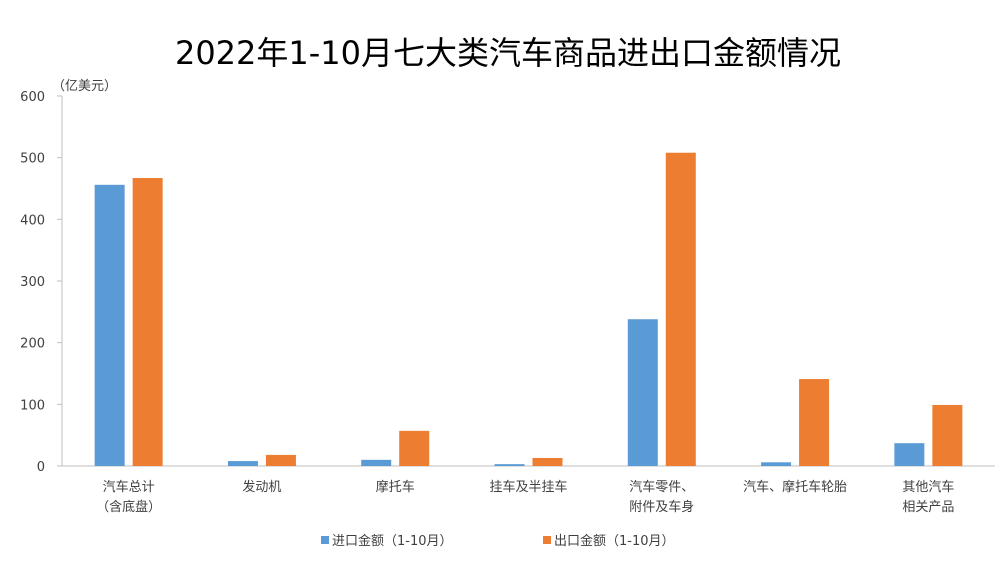 This screenshot has width=1006, height=574. Describe the element at coordinates (325, 540) in the screenshot. I see `legend-swatch-import` at that location.